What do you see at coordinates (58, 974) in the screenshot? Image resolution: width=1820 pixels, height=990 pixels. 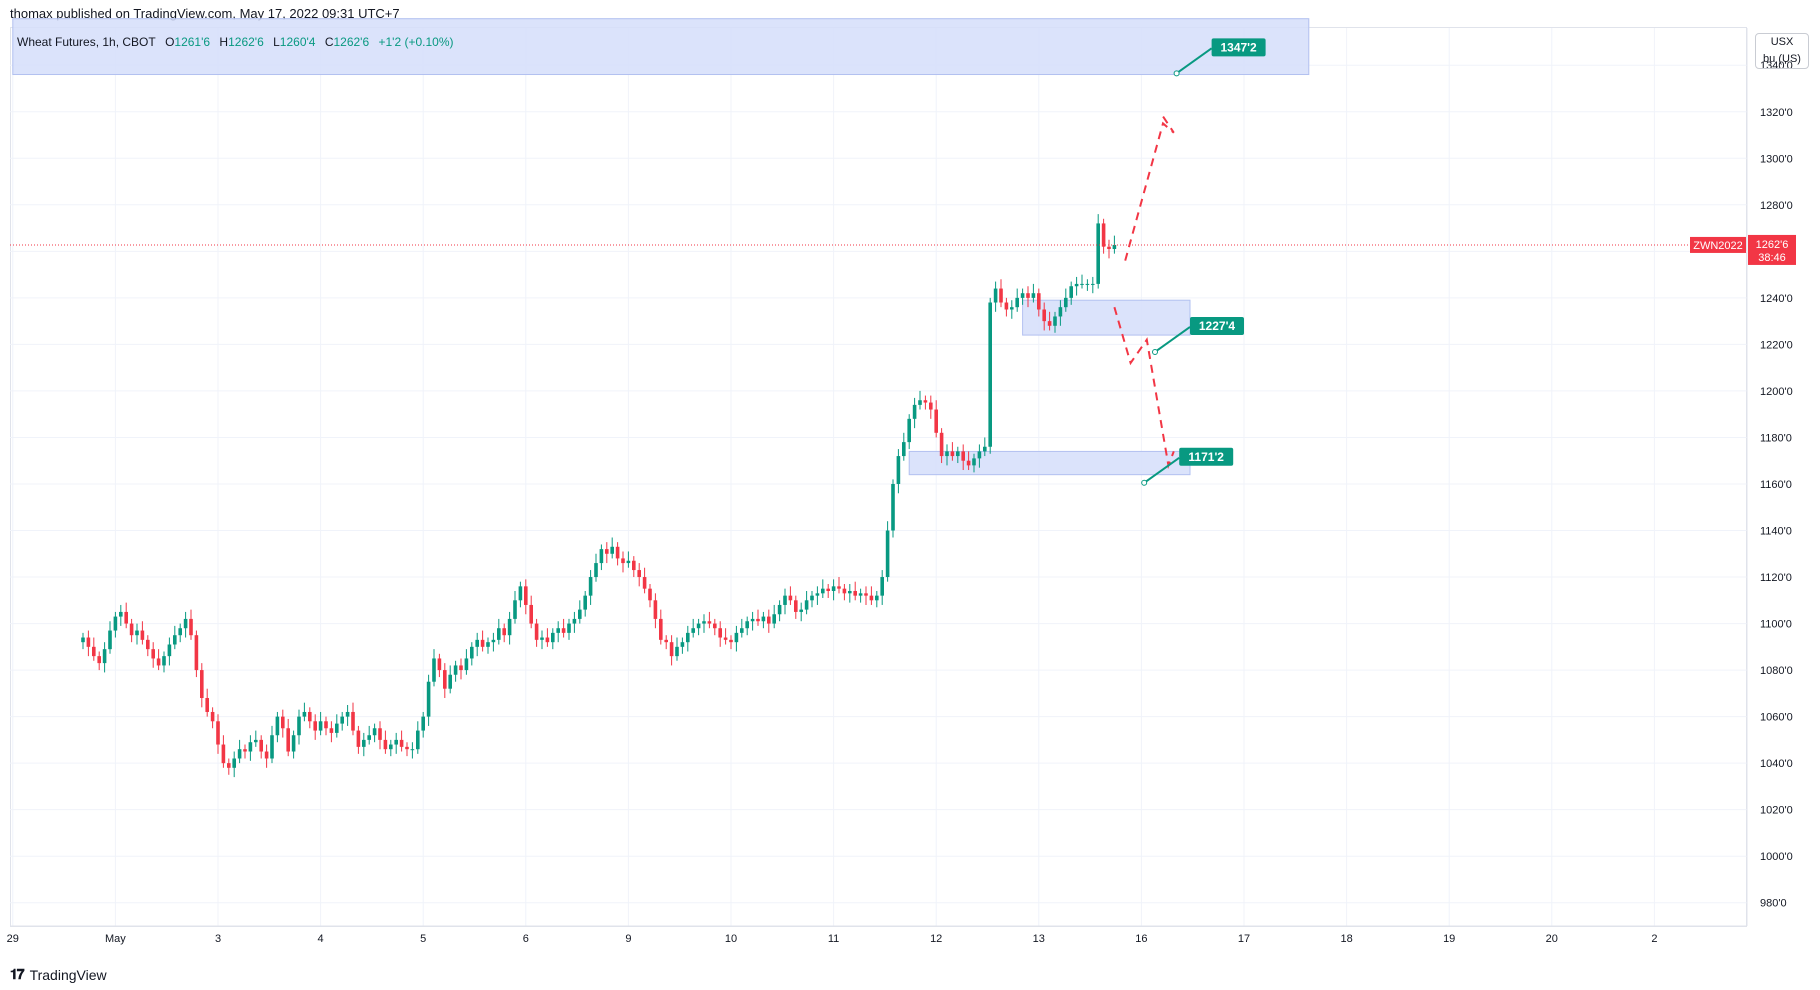 I see `footer-brand: 𝟏𝟕 TradingView` at bounding box center [58, 974].